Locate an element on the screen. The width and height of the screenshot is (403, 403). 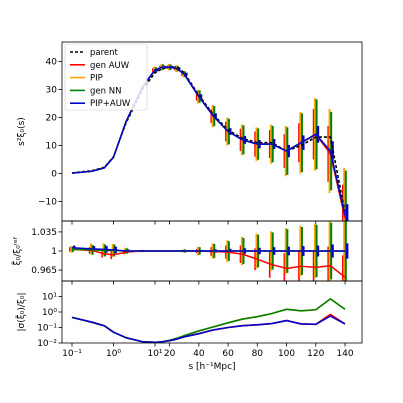
y-tick-label: 0 is located at coordinates (54, 174).